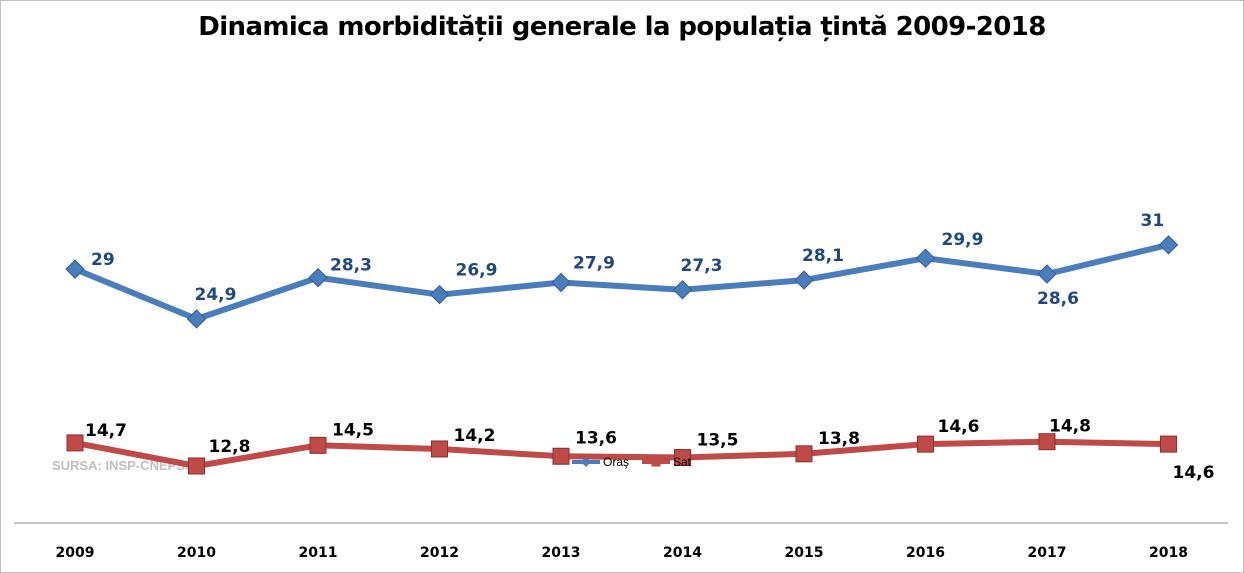  Describe the element at coordinates (718, 440) in the screenshot. I see `data-label-sat-2014: 13,5` at that location.